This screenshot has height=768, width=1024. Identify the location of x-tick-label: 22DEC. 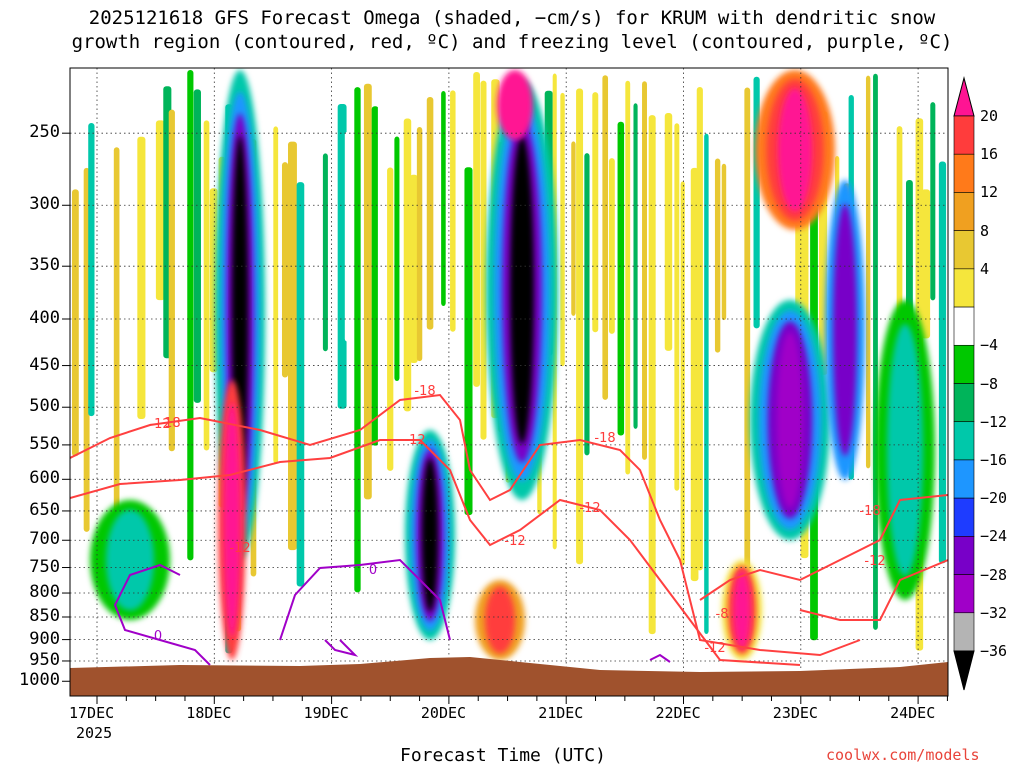
(678, 713).